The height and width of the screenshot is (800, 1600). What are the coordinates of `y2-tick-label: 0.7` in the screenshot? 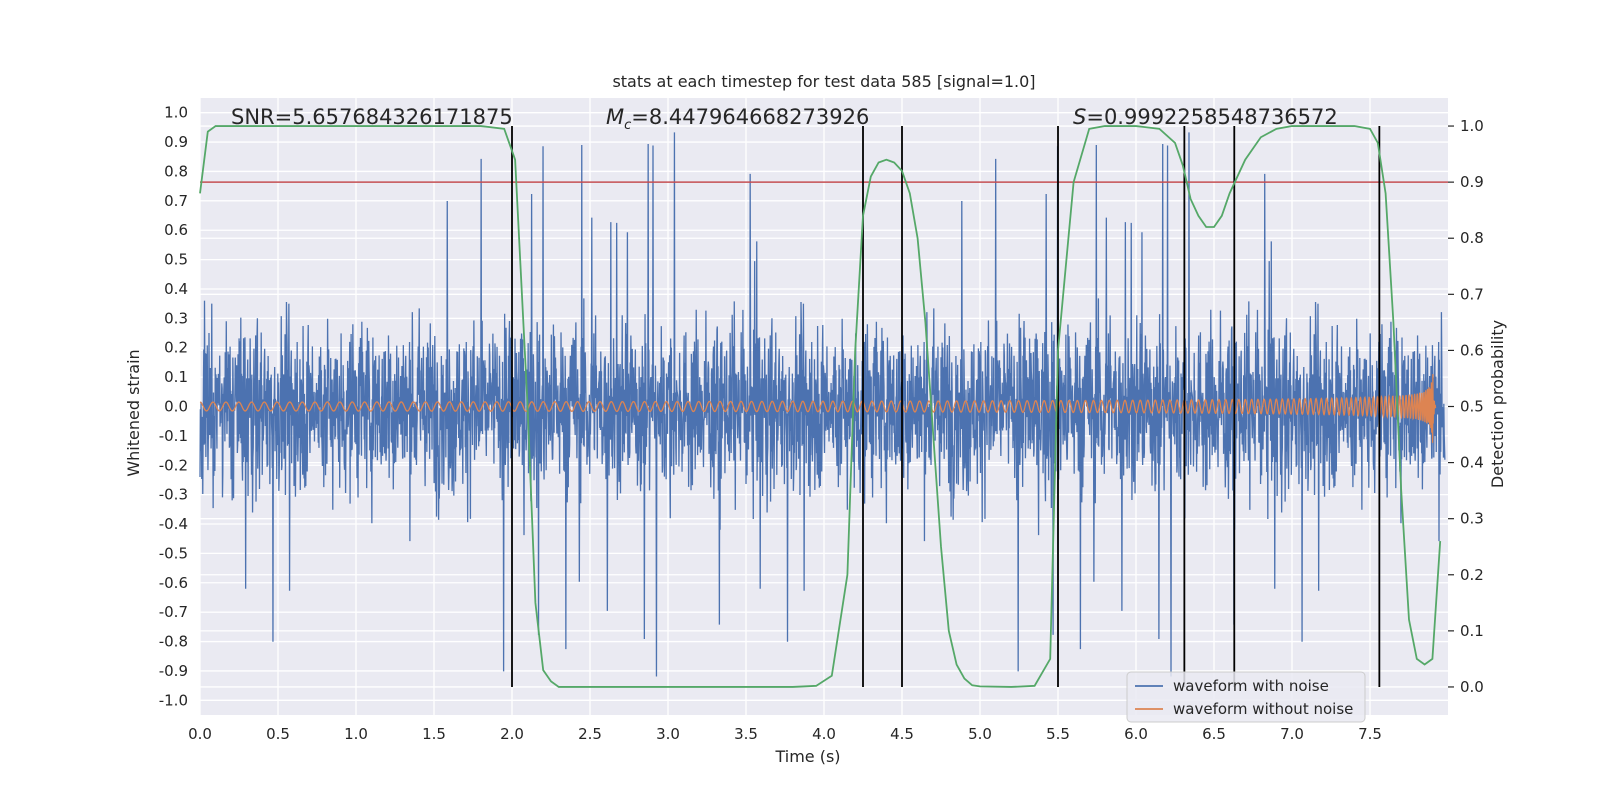 It's located at (1472, 294).